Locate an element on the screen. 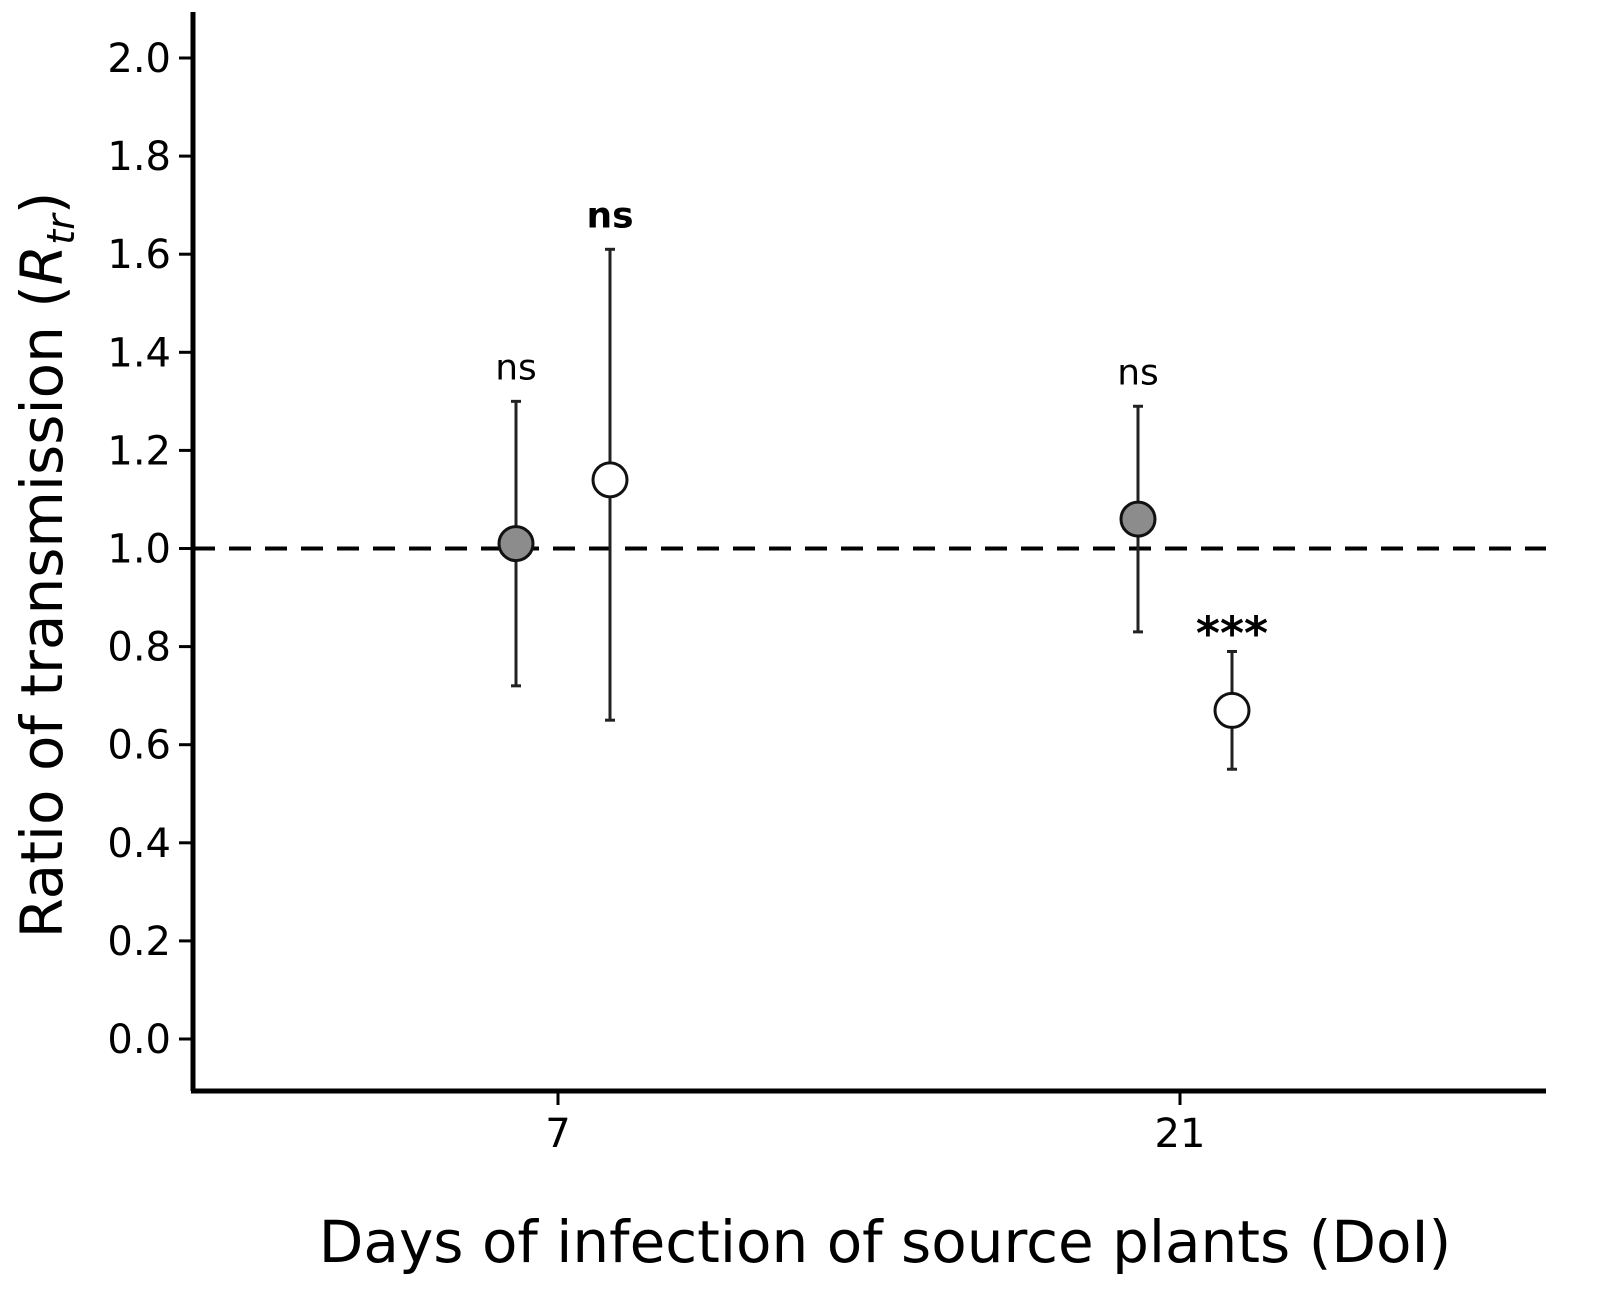 This screenshot has width=1618, height=1305. y-axis-title-main: Ratio of transmission ( is located at coordinates (42, 611).